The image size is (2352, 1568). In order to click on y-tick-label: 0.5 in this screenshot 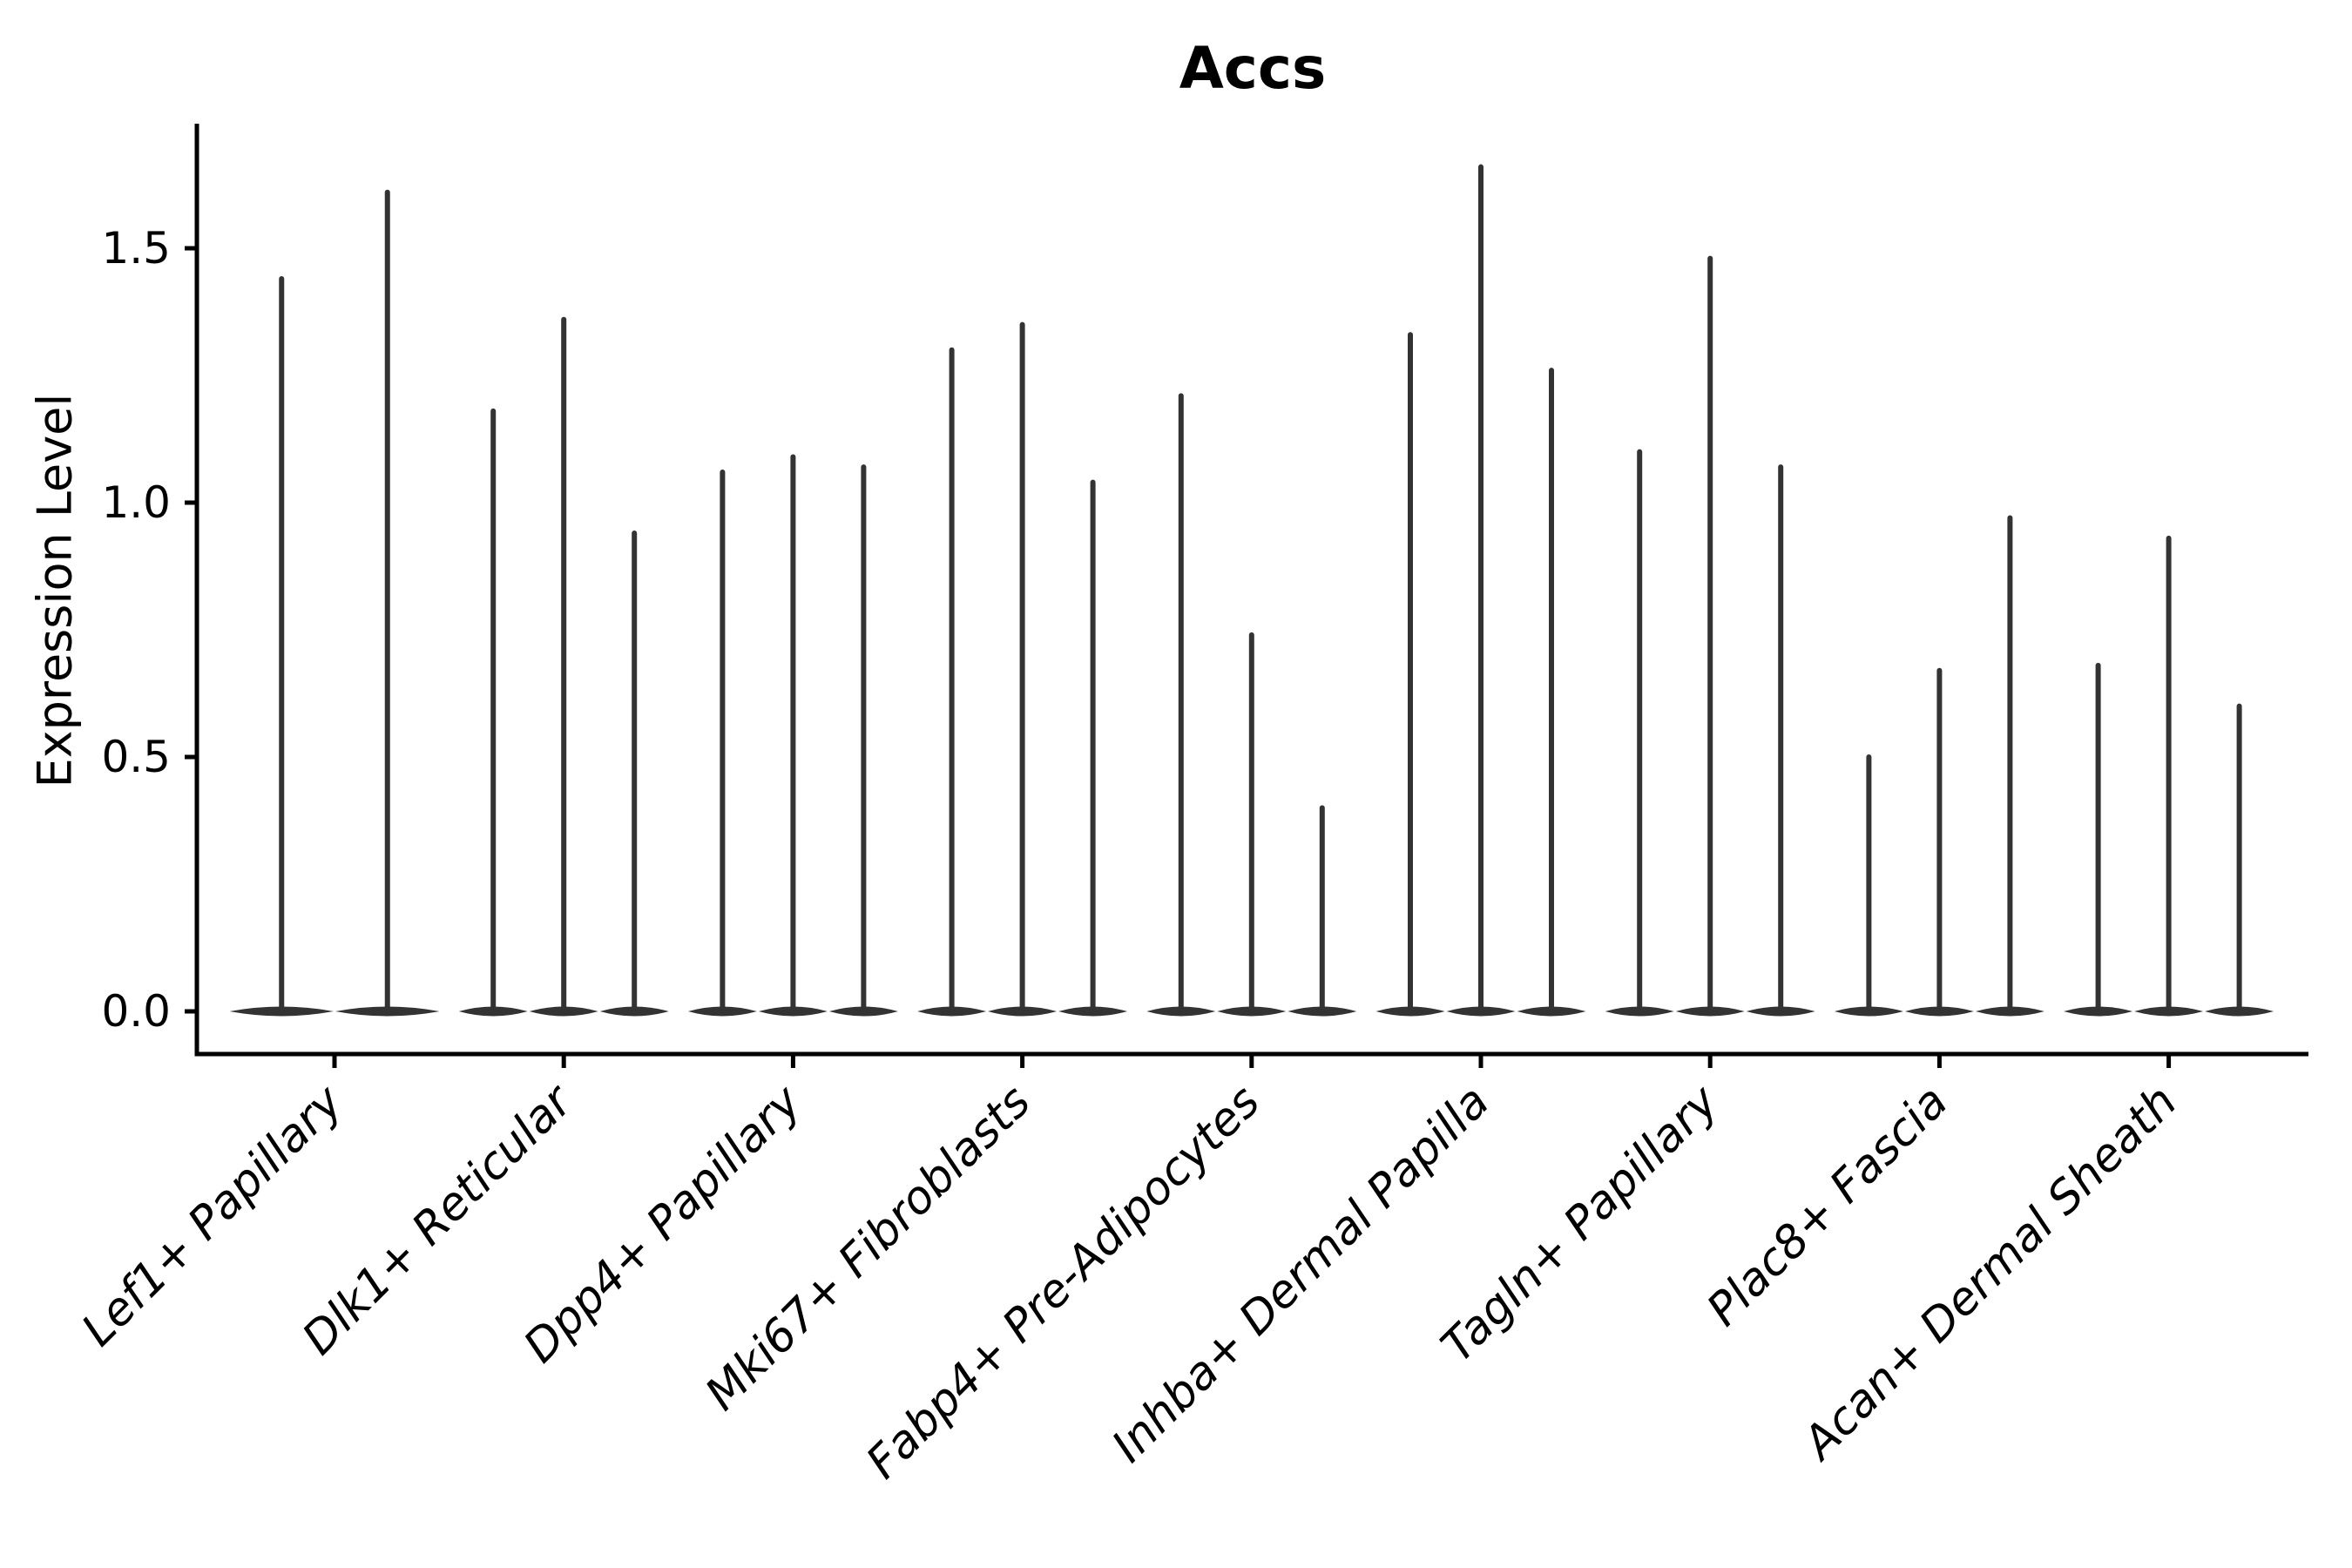, I will do `click(136, 757)`.